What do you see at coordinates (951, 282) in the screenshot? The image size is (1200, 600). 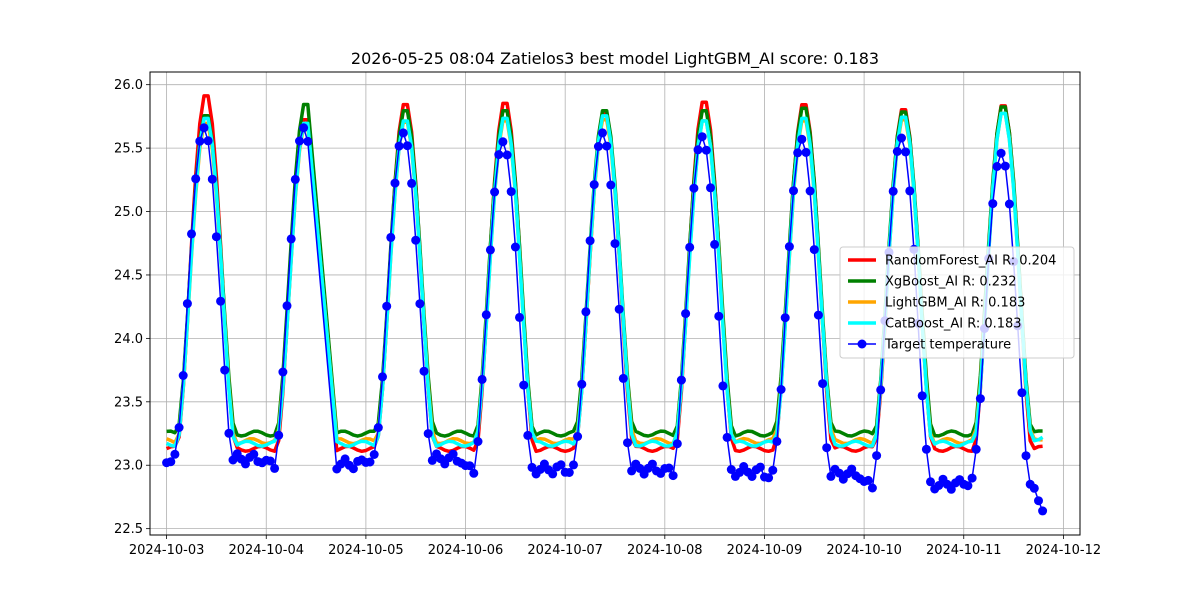 I see `legend-label: XgBoost_AI R: 0.232` at bounding box center [951, 282].